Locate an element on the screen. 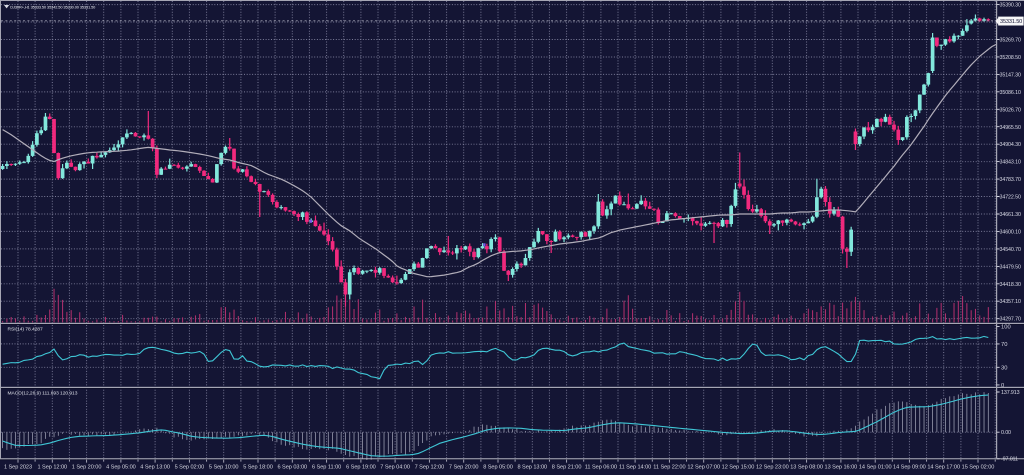  svg-text: 6 Sep 03:00 is located at coordinates (292, 468).